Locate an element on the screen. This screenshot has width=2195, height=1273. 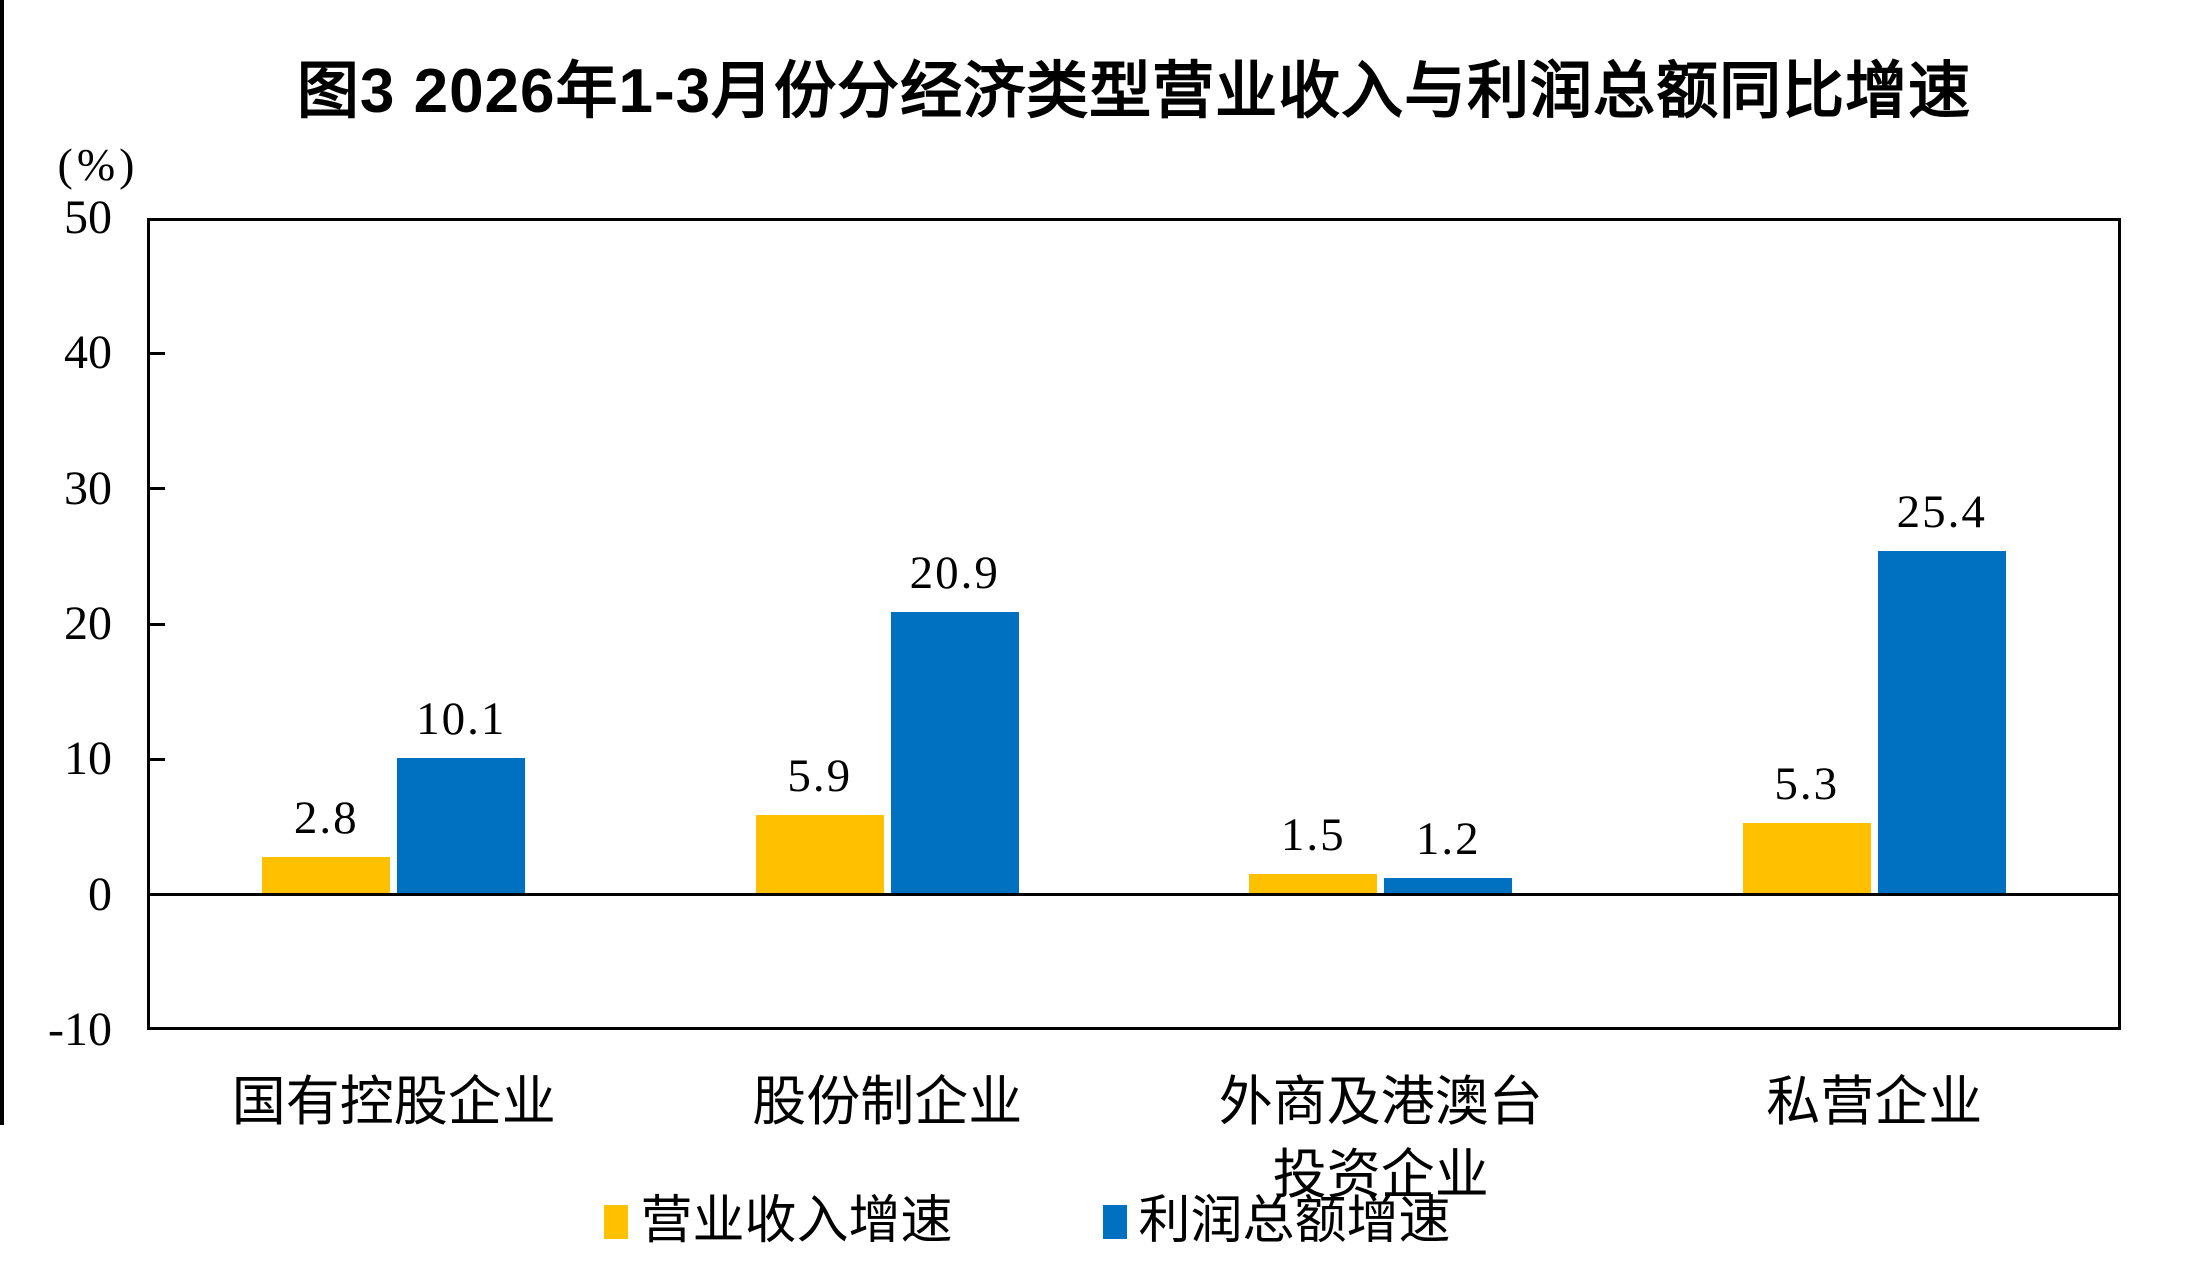
bar-profit-group1 is located at coordinates (461, 826).